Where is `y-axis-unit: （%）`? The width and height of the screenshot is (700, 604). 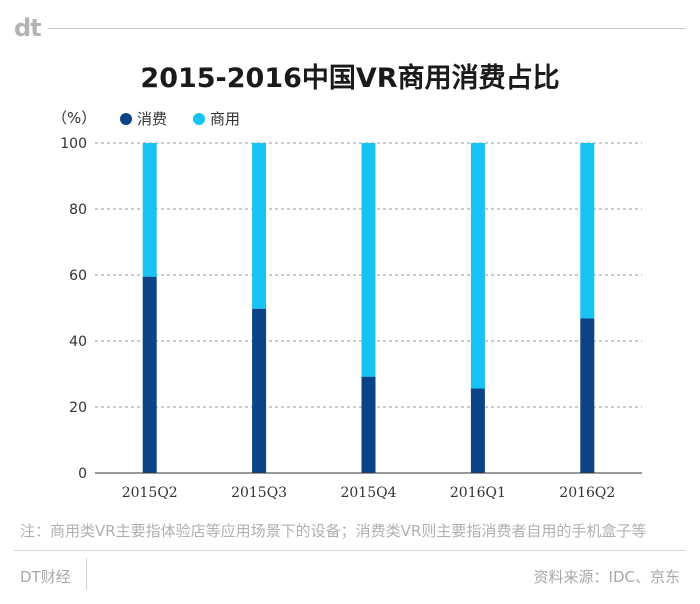
y-axis-unit: （%） is located at coordinates (74, 118).